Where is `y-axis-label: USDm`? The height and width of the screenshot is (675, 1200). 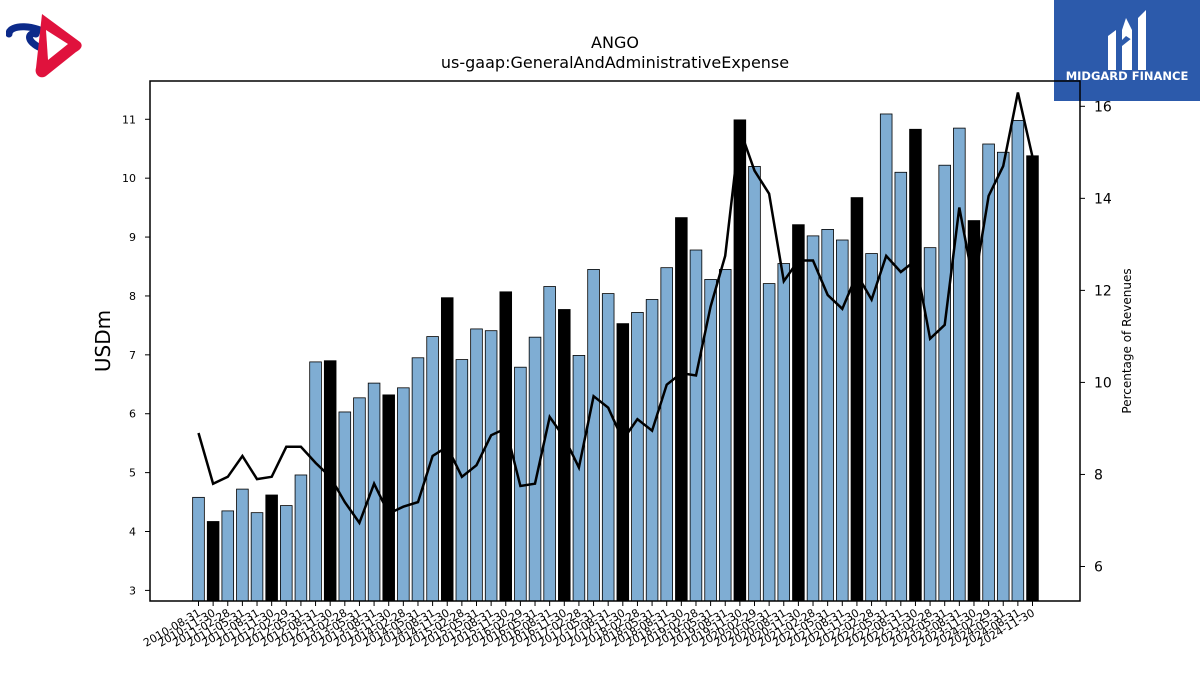
y-axis-label: USDm is located at coordinates (103, 341).